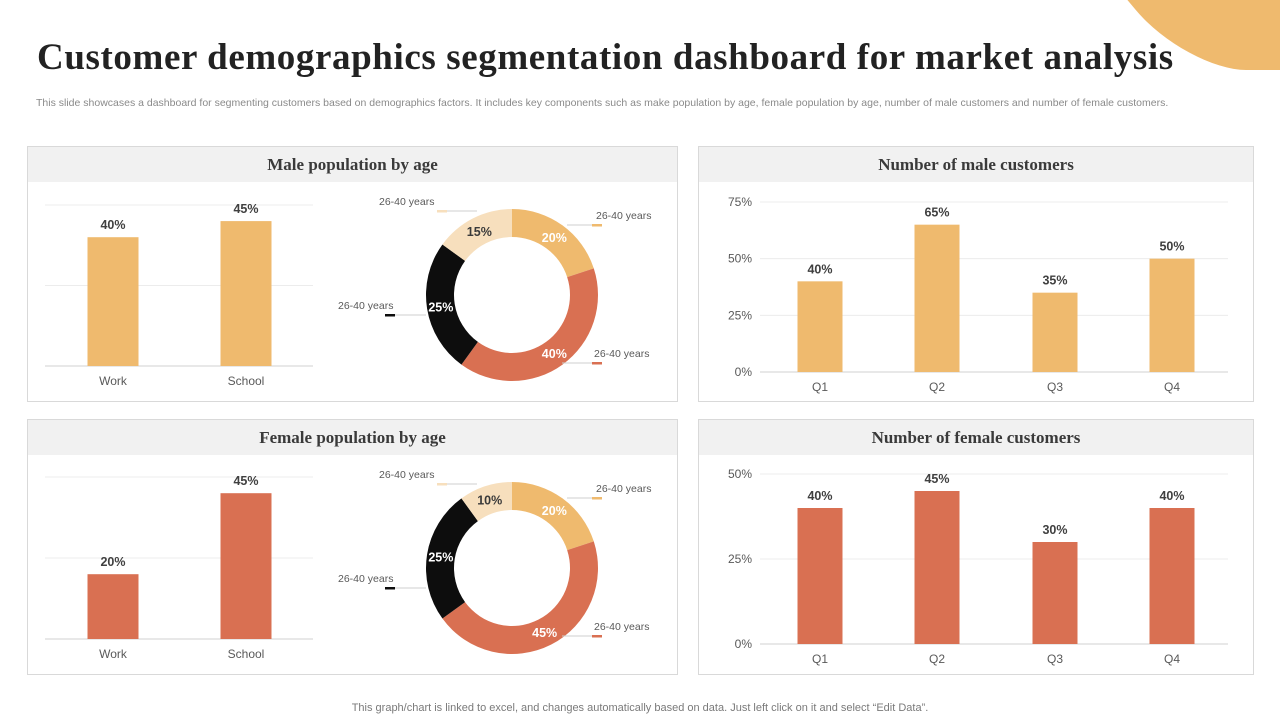 The width and height of the screenshot is (1280, 720). I want to click on panel-title: Male population by age, so click(352, 164).